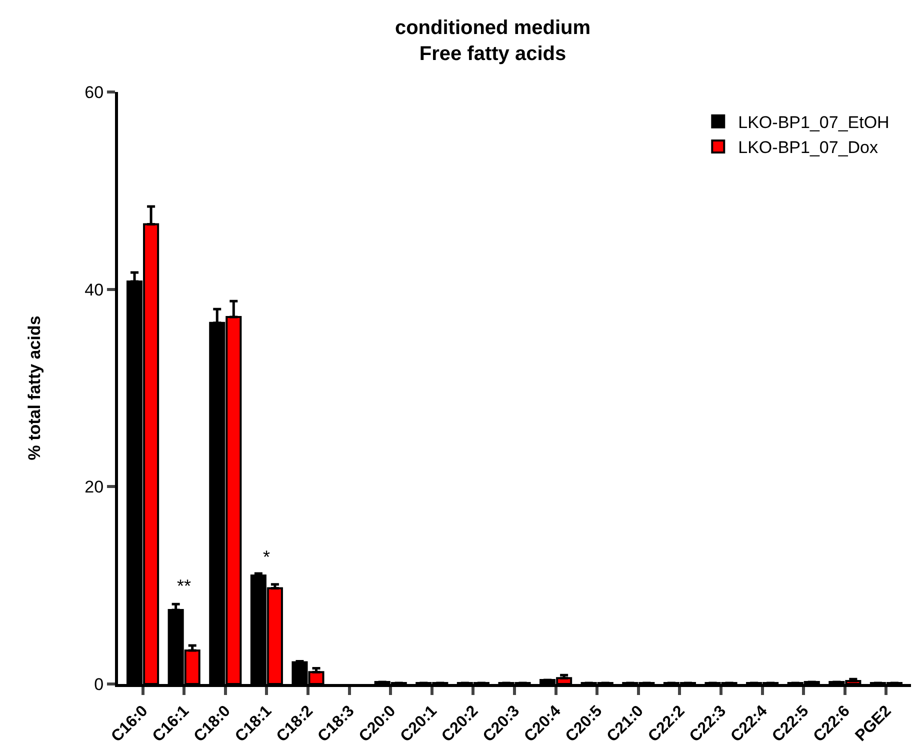 This screenshot has width=921, height=756. What do you see at coordinates (99, 684) in the screenshot?
I see `y-tick-label: 0` at bounding box center [99, 684].